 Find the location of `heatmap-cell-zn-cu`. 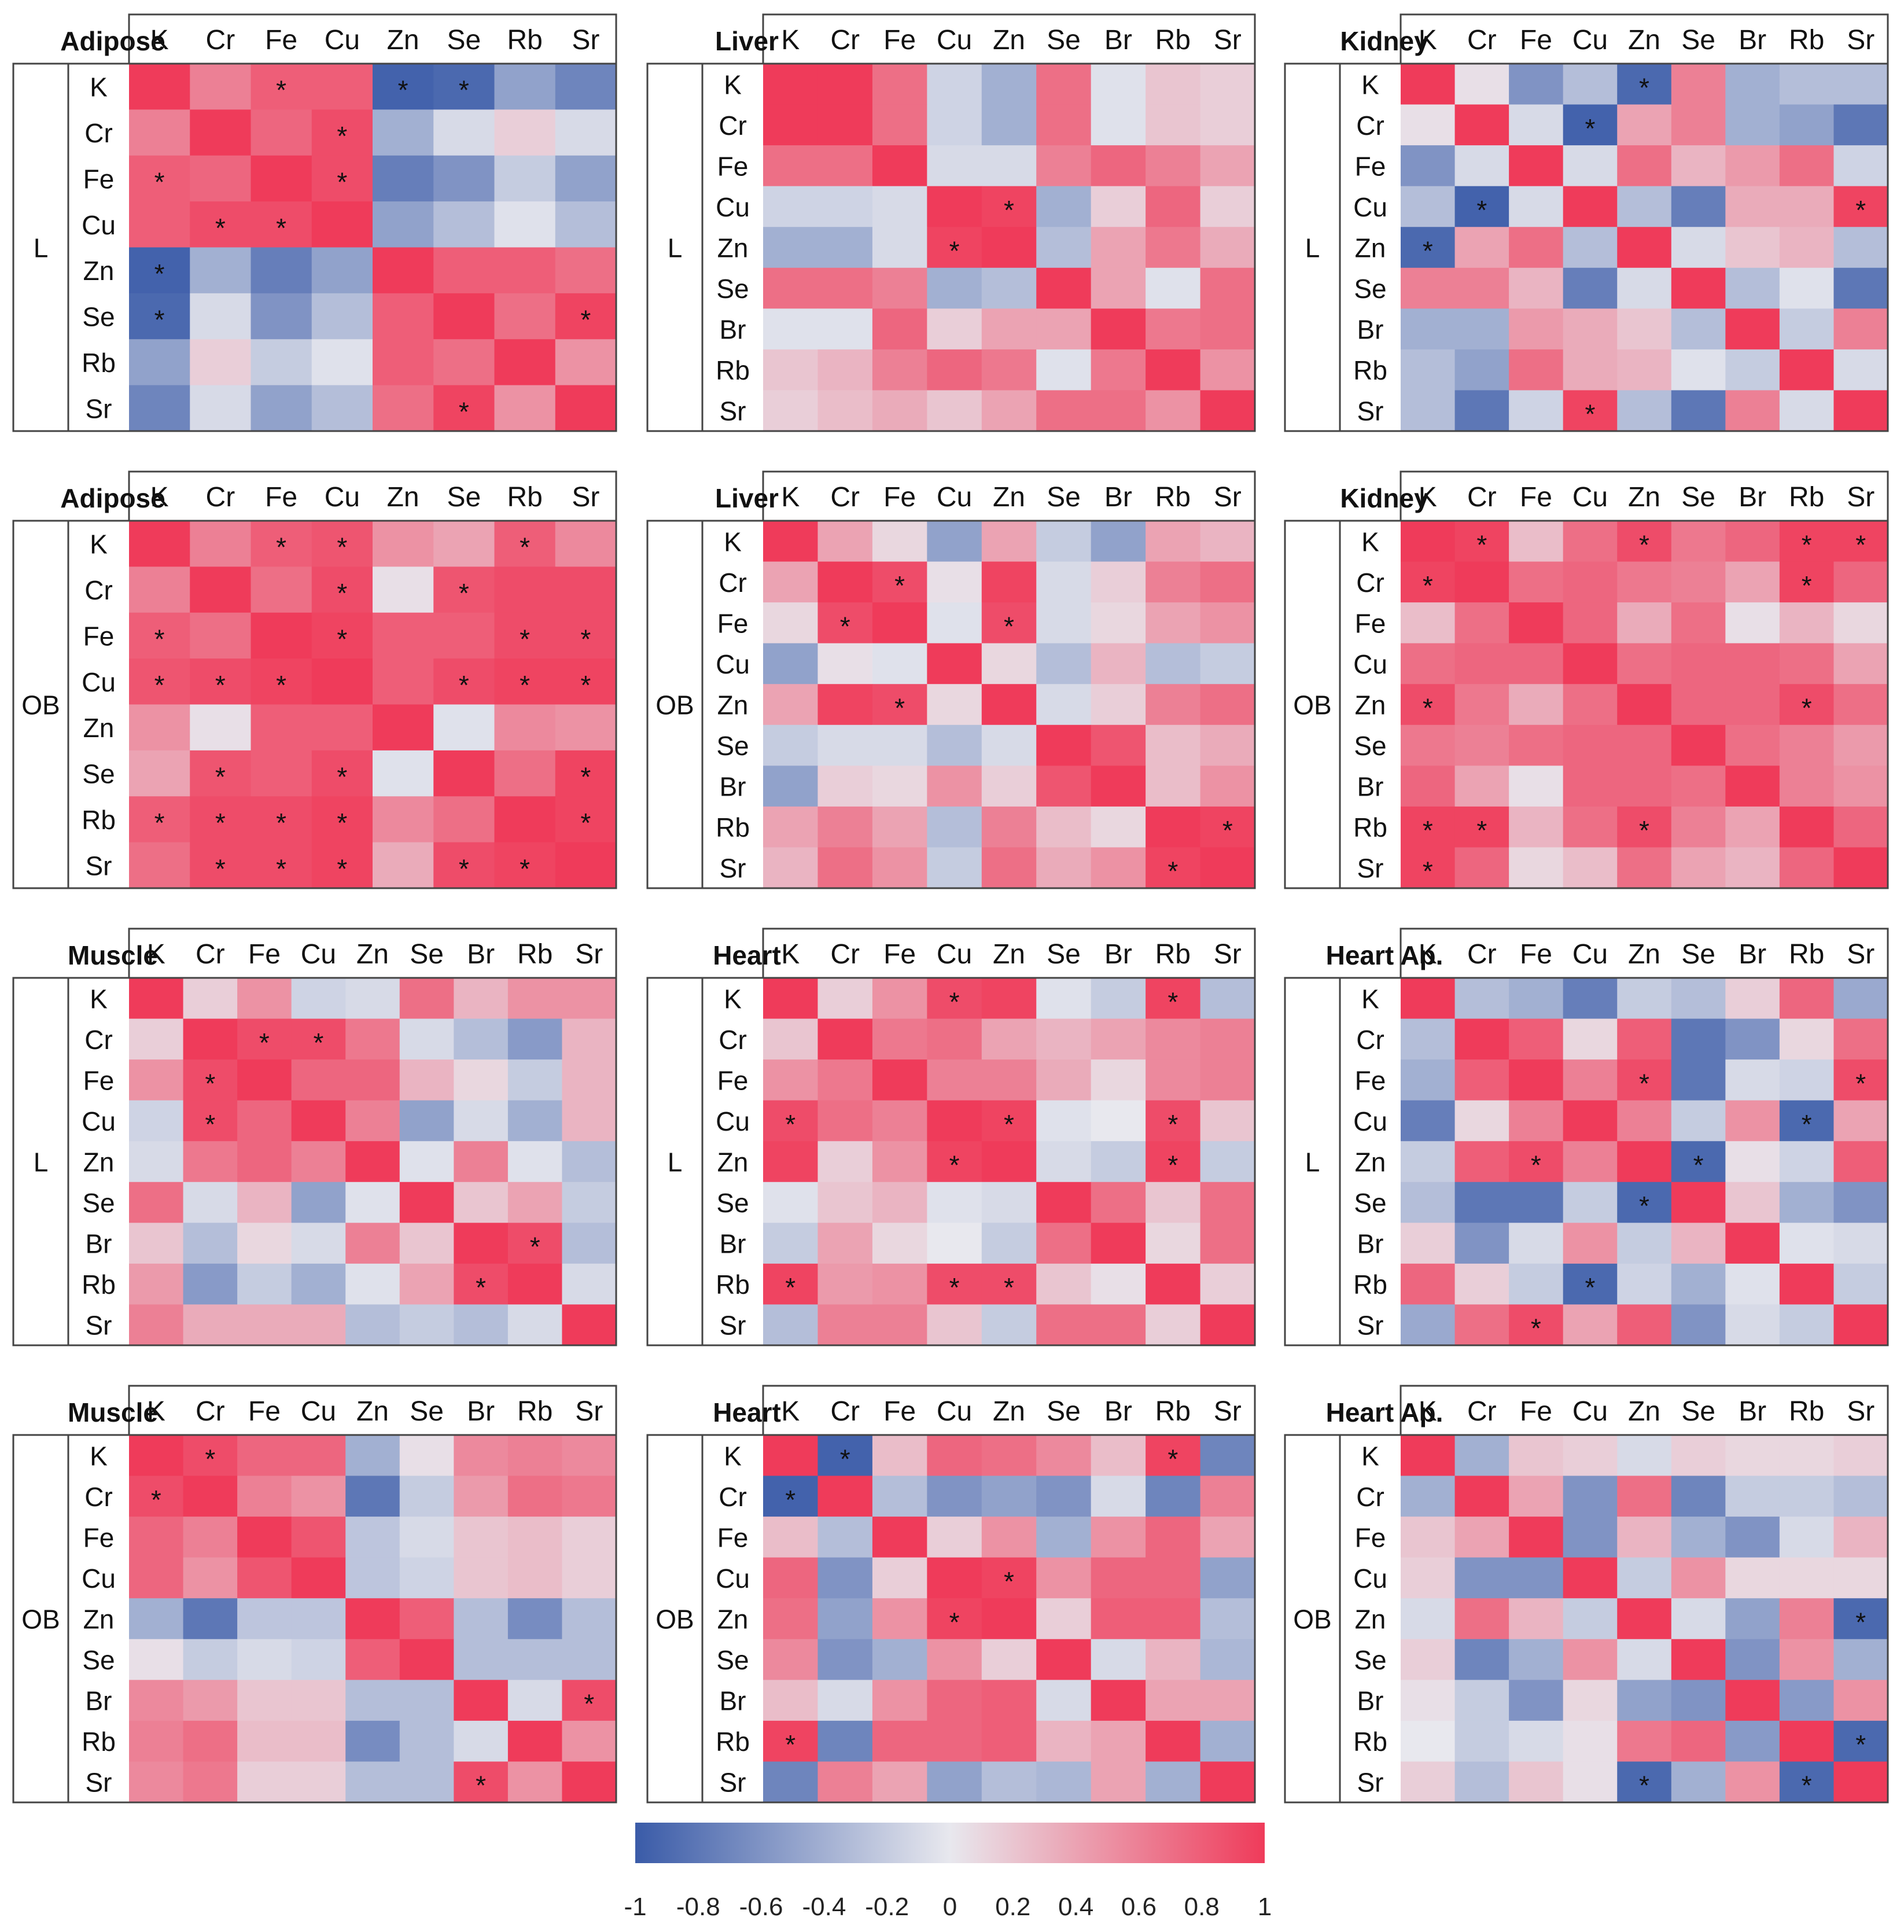

heatmap-cell-zn-cu is located at coordinates (1591, 1619).